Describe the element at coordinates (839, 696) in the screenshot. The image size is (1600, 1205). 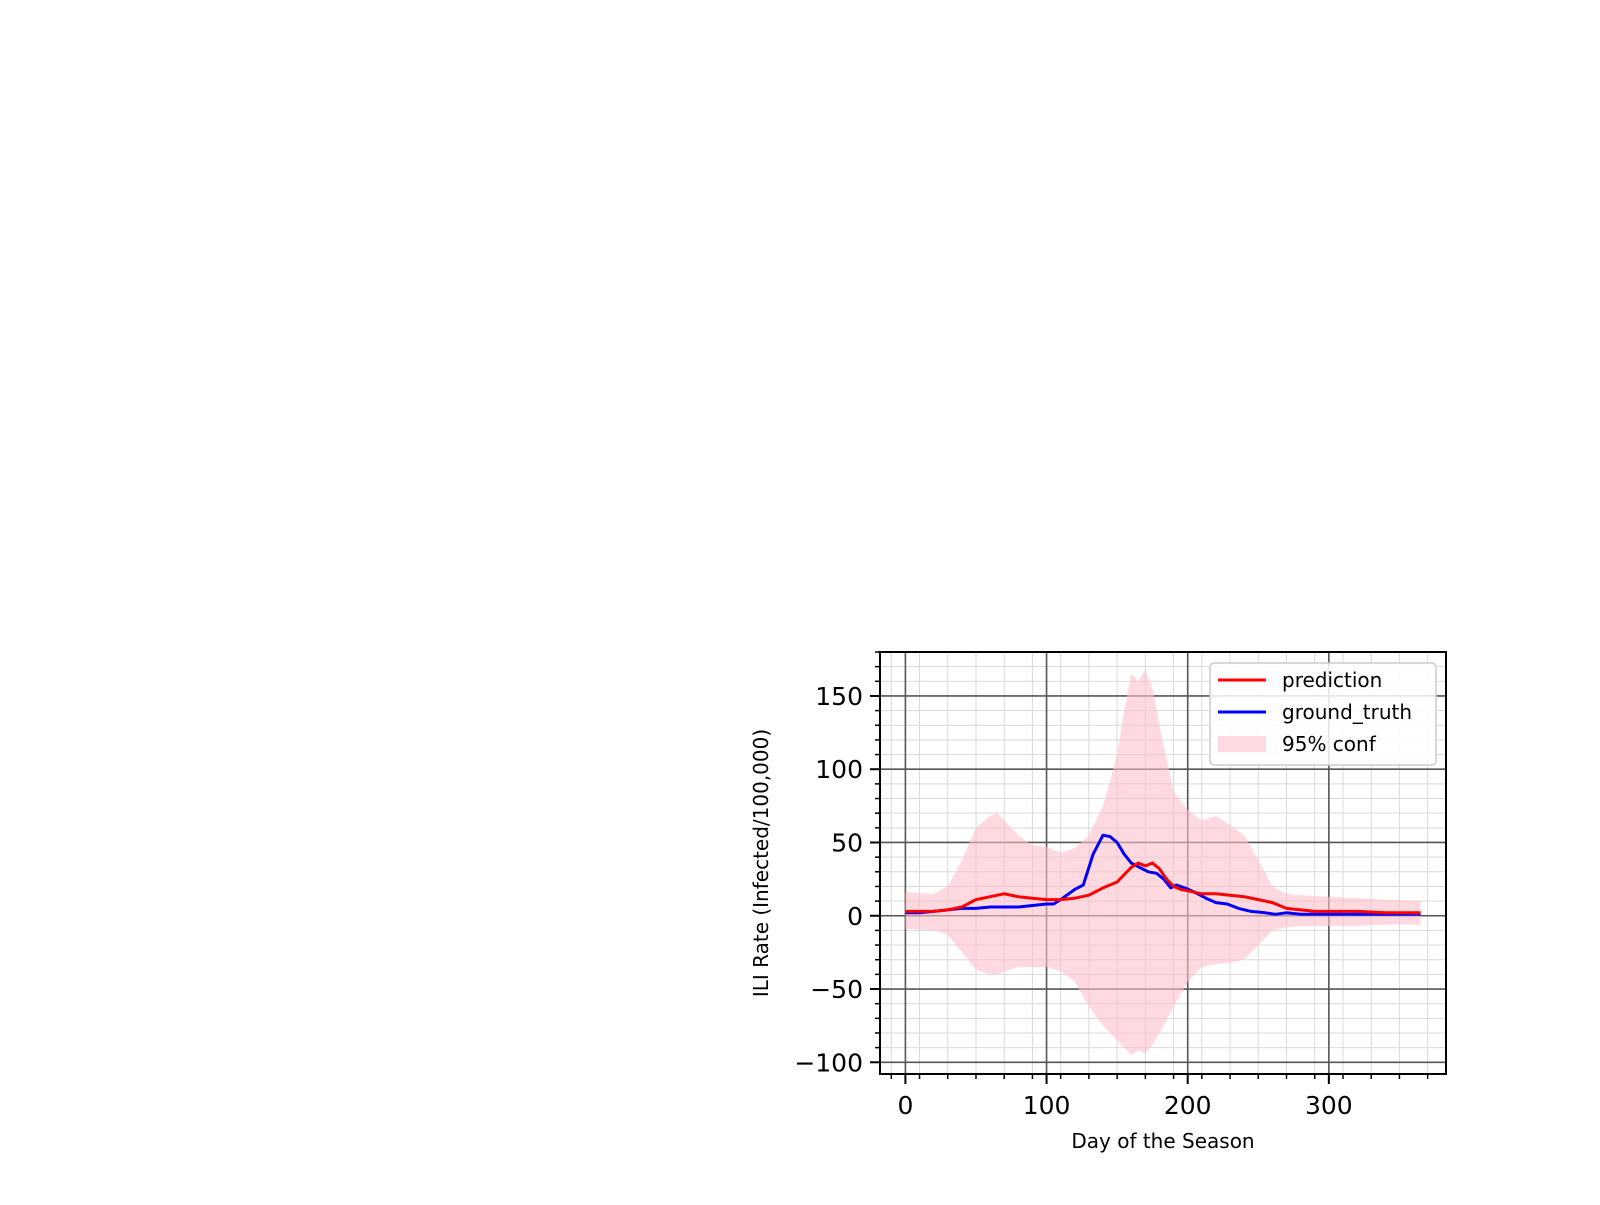
I see `y-tick-label: 150` at that location.